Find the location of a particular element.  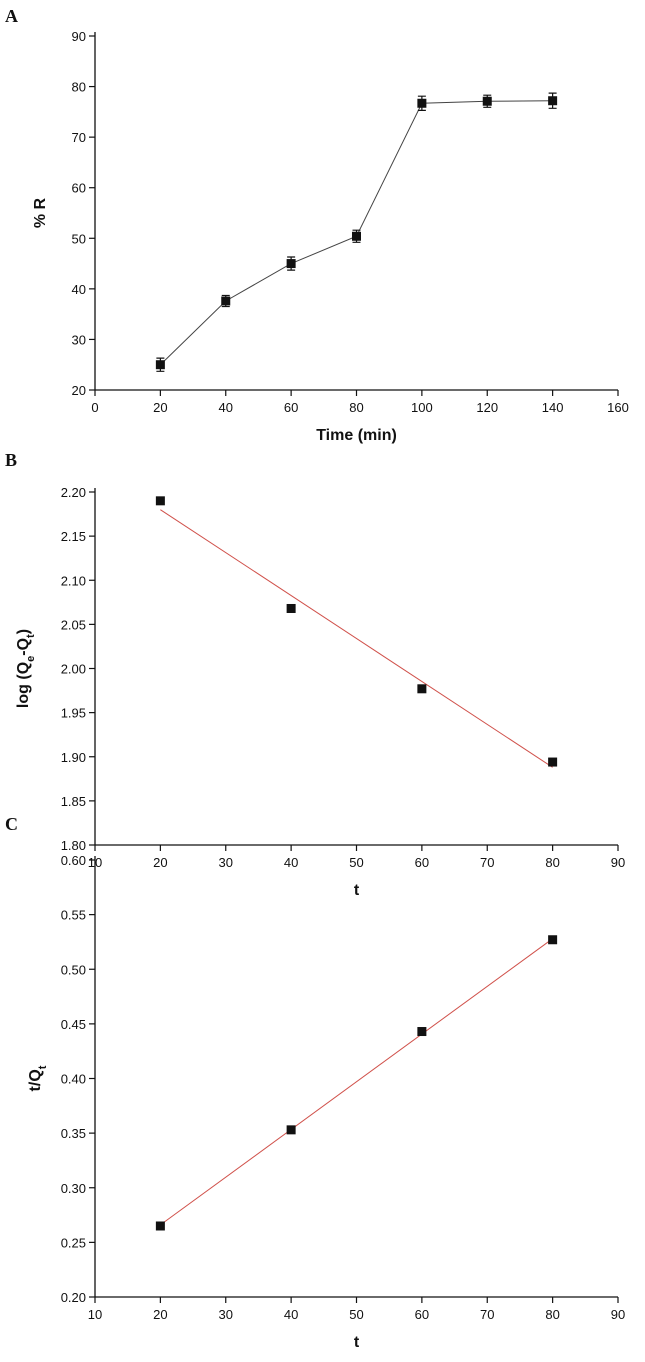

y-axis-title: t/Qt is located at coordinates (38, 1078).